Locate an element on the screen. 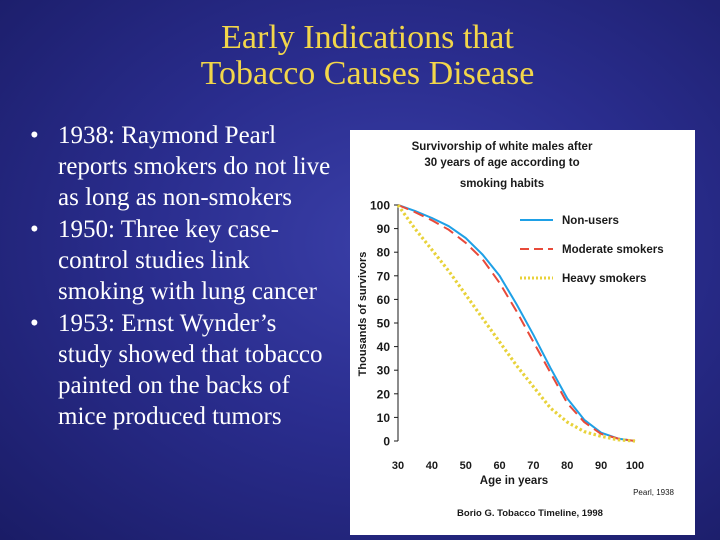  x-tick-label: 40 is located at coordinates (432, 466).